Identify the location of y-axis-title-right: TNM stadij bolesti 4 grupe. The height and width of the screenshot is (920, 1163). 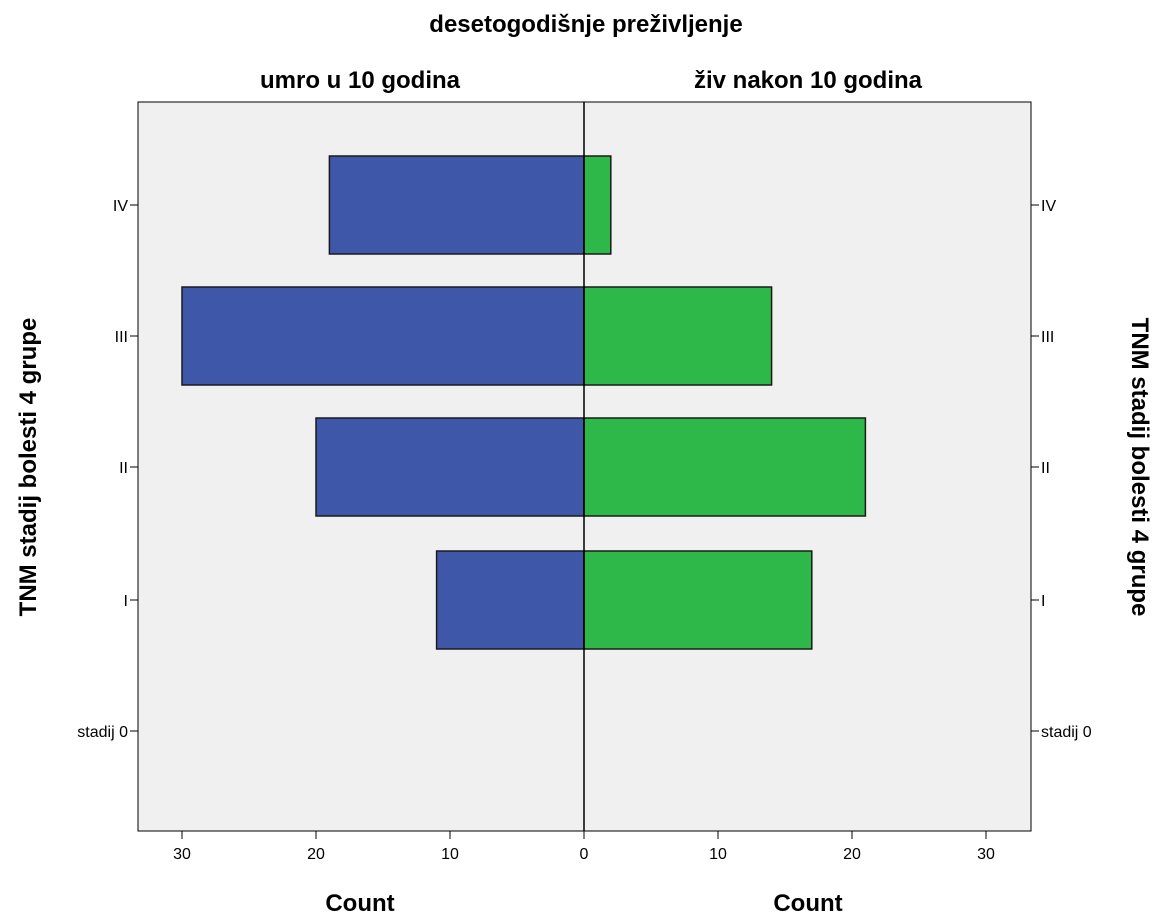
(1139, 467).